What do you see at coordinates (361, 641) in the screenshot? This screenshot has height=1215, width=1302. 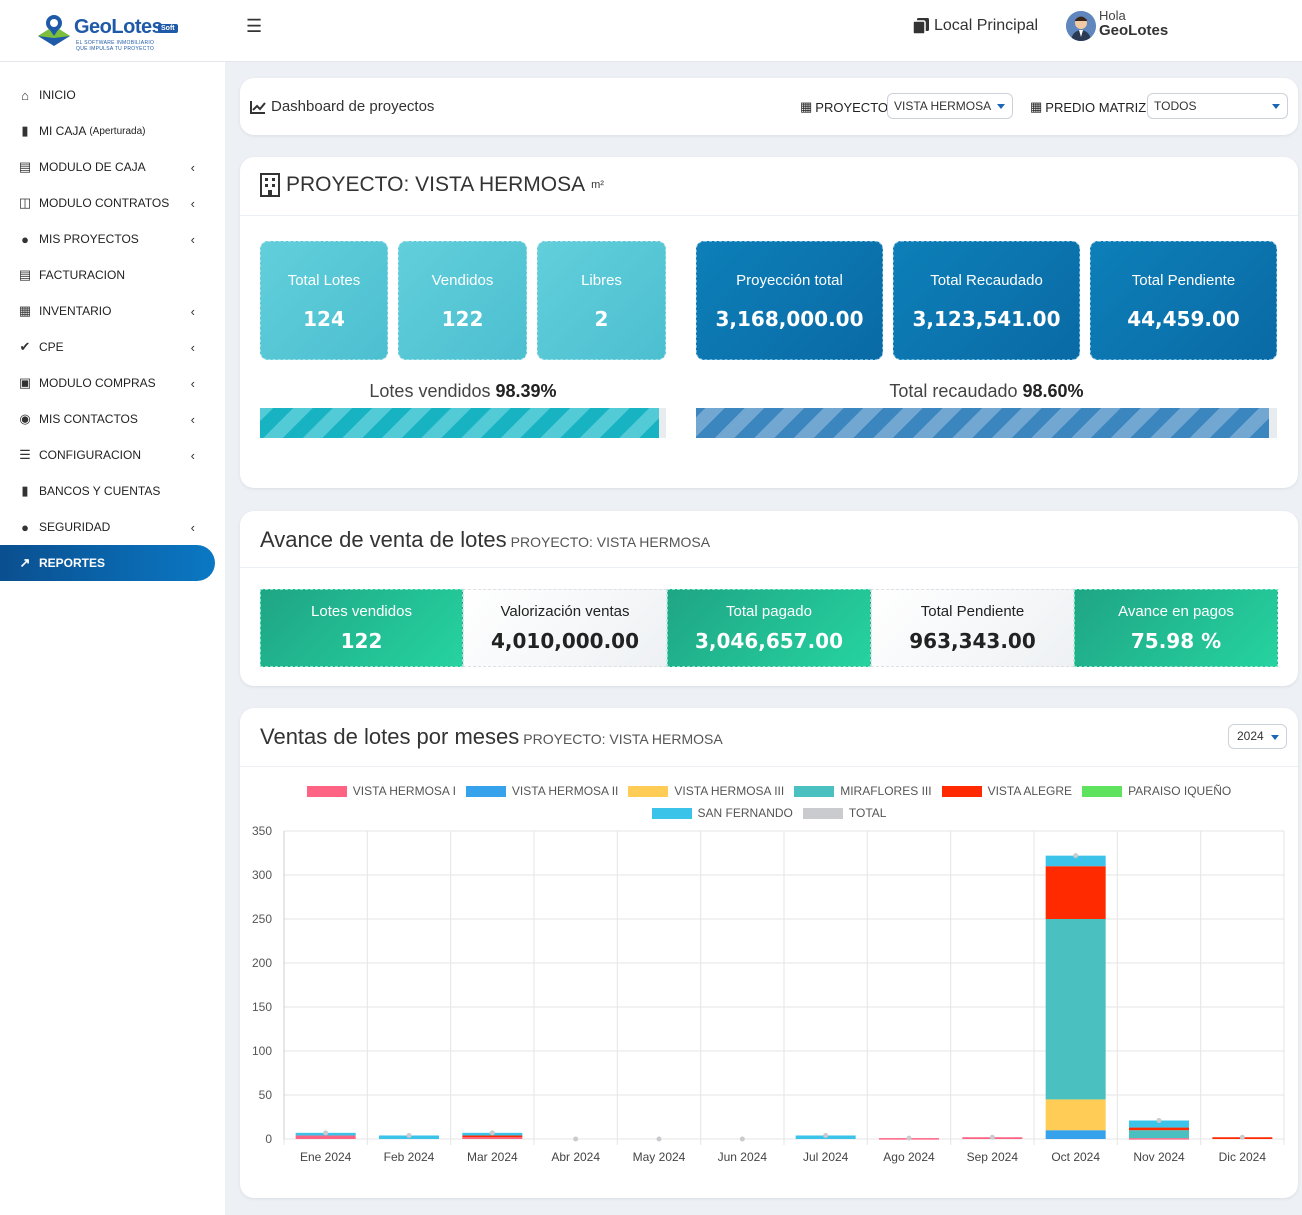 I see `stat-value: 122` at bounding box center [361, 641].